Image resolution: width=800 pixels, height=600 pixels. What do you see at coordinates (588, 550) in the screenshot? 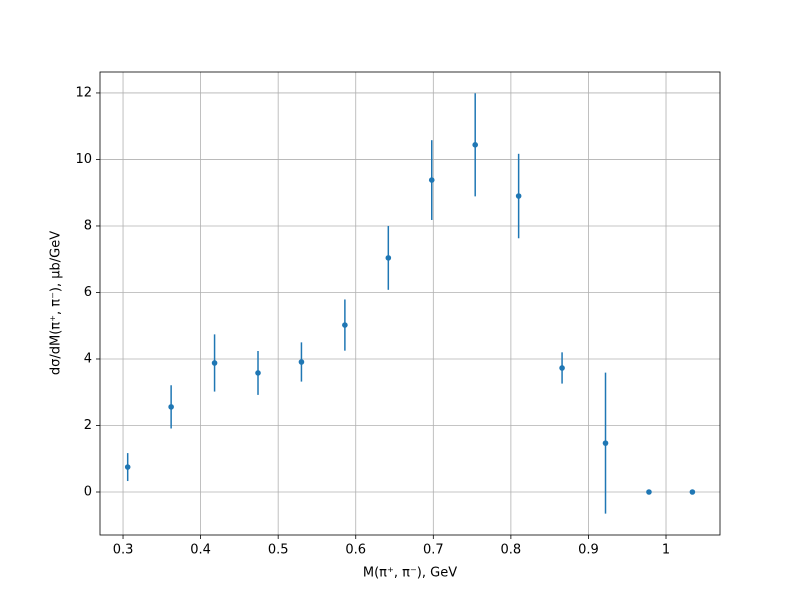
I see `x-tick-label: 0.9` at bounding box center [588, 550].